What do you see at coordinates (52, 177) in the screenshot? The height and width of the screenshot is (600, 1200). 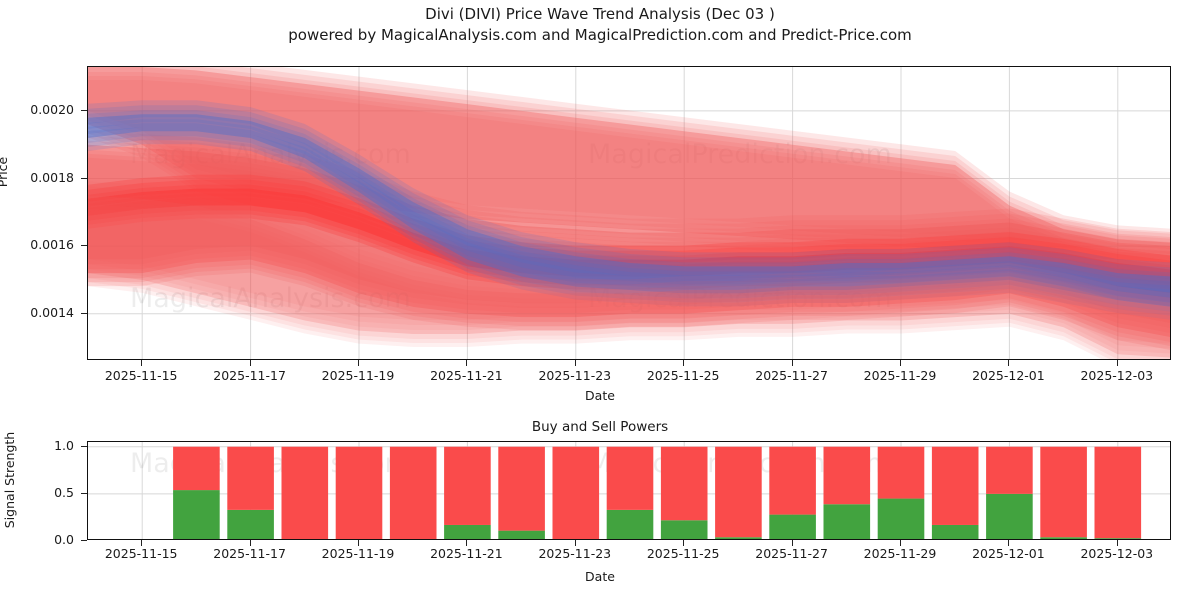 I see `price-y-tick-label: 0.0018` at bounding box center [52, 177].